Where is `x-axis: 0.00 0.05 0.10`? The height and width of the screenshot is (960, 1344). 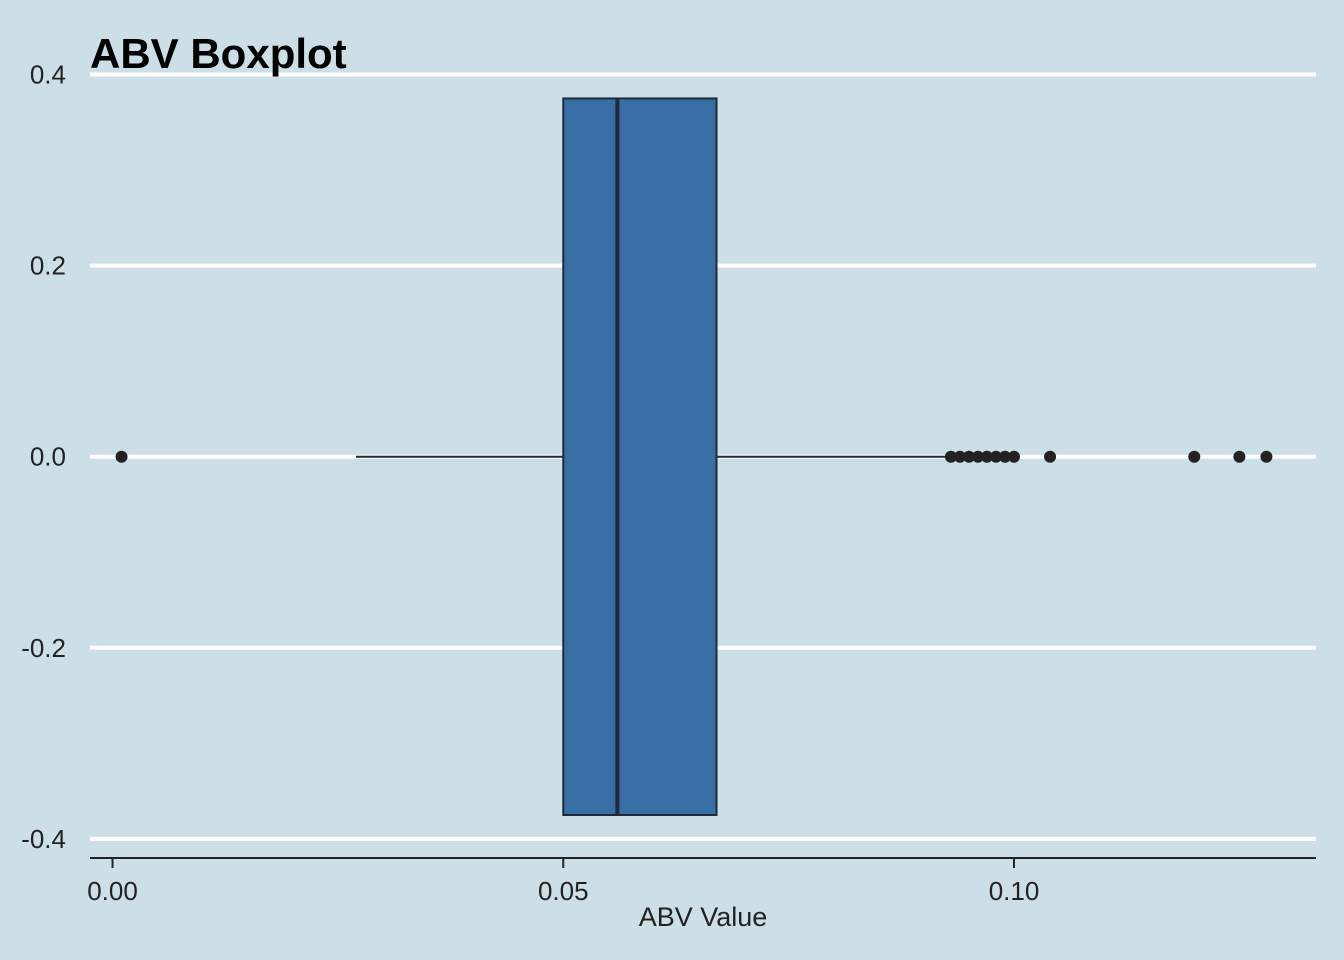
x-axis: 0.00 0.05 0.10 is located at coordinates (701, 881).